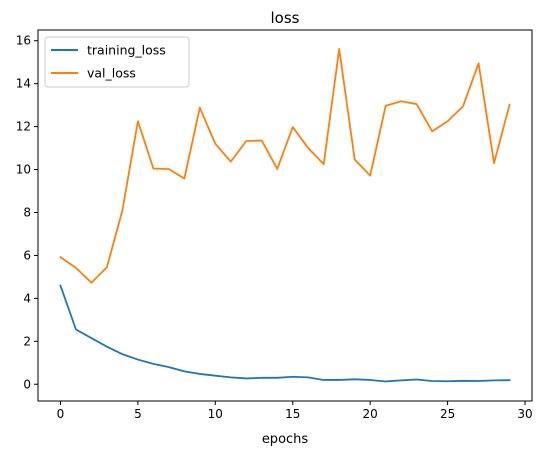 This screenshot has height=455, width=545. I want to click on x-tick-label: 10, so click(215, 414).